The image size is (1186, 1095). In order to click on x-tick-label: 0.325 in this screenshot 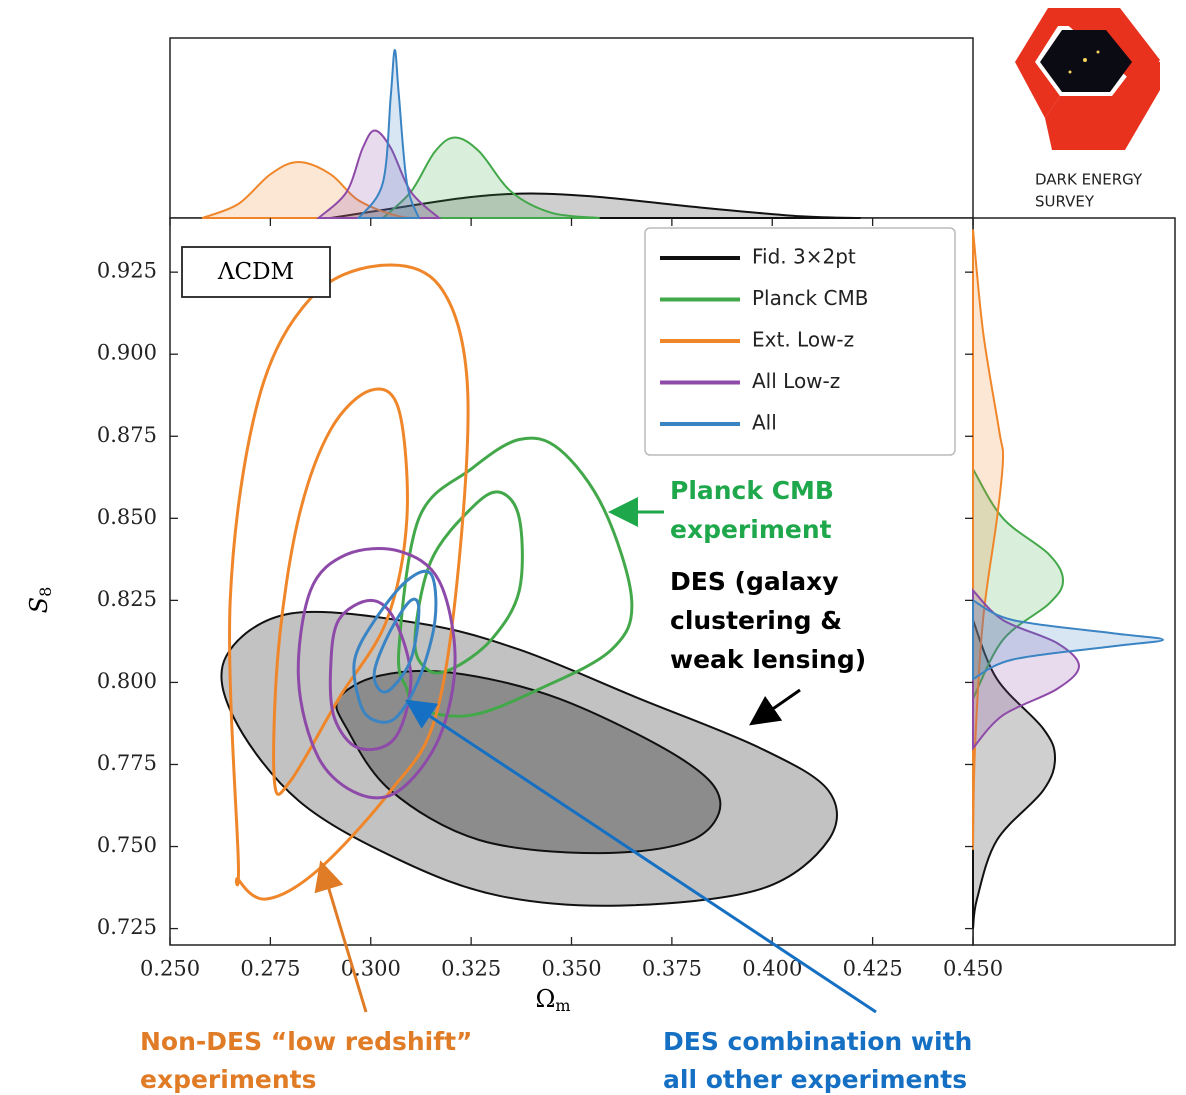, I will do `click(471, 969)`.